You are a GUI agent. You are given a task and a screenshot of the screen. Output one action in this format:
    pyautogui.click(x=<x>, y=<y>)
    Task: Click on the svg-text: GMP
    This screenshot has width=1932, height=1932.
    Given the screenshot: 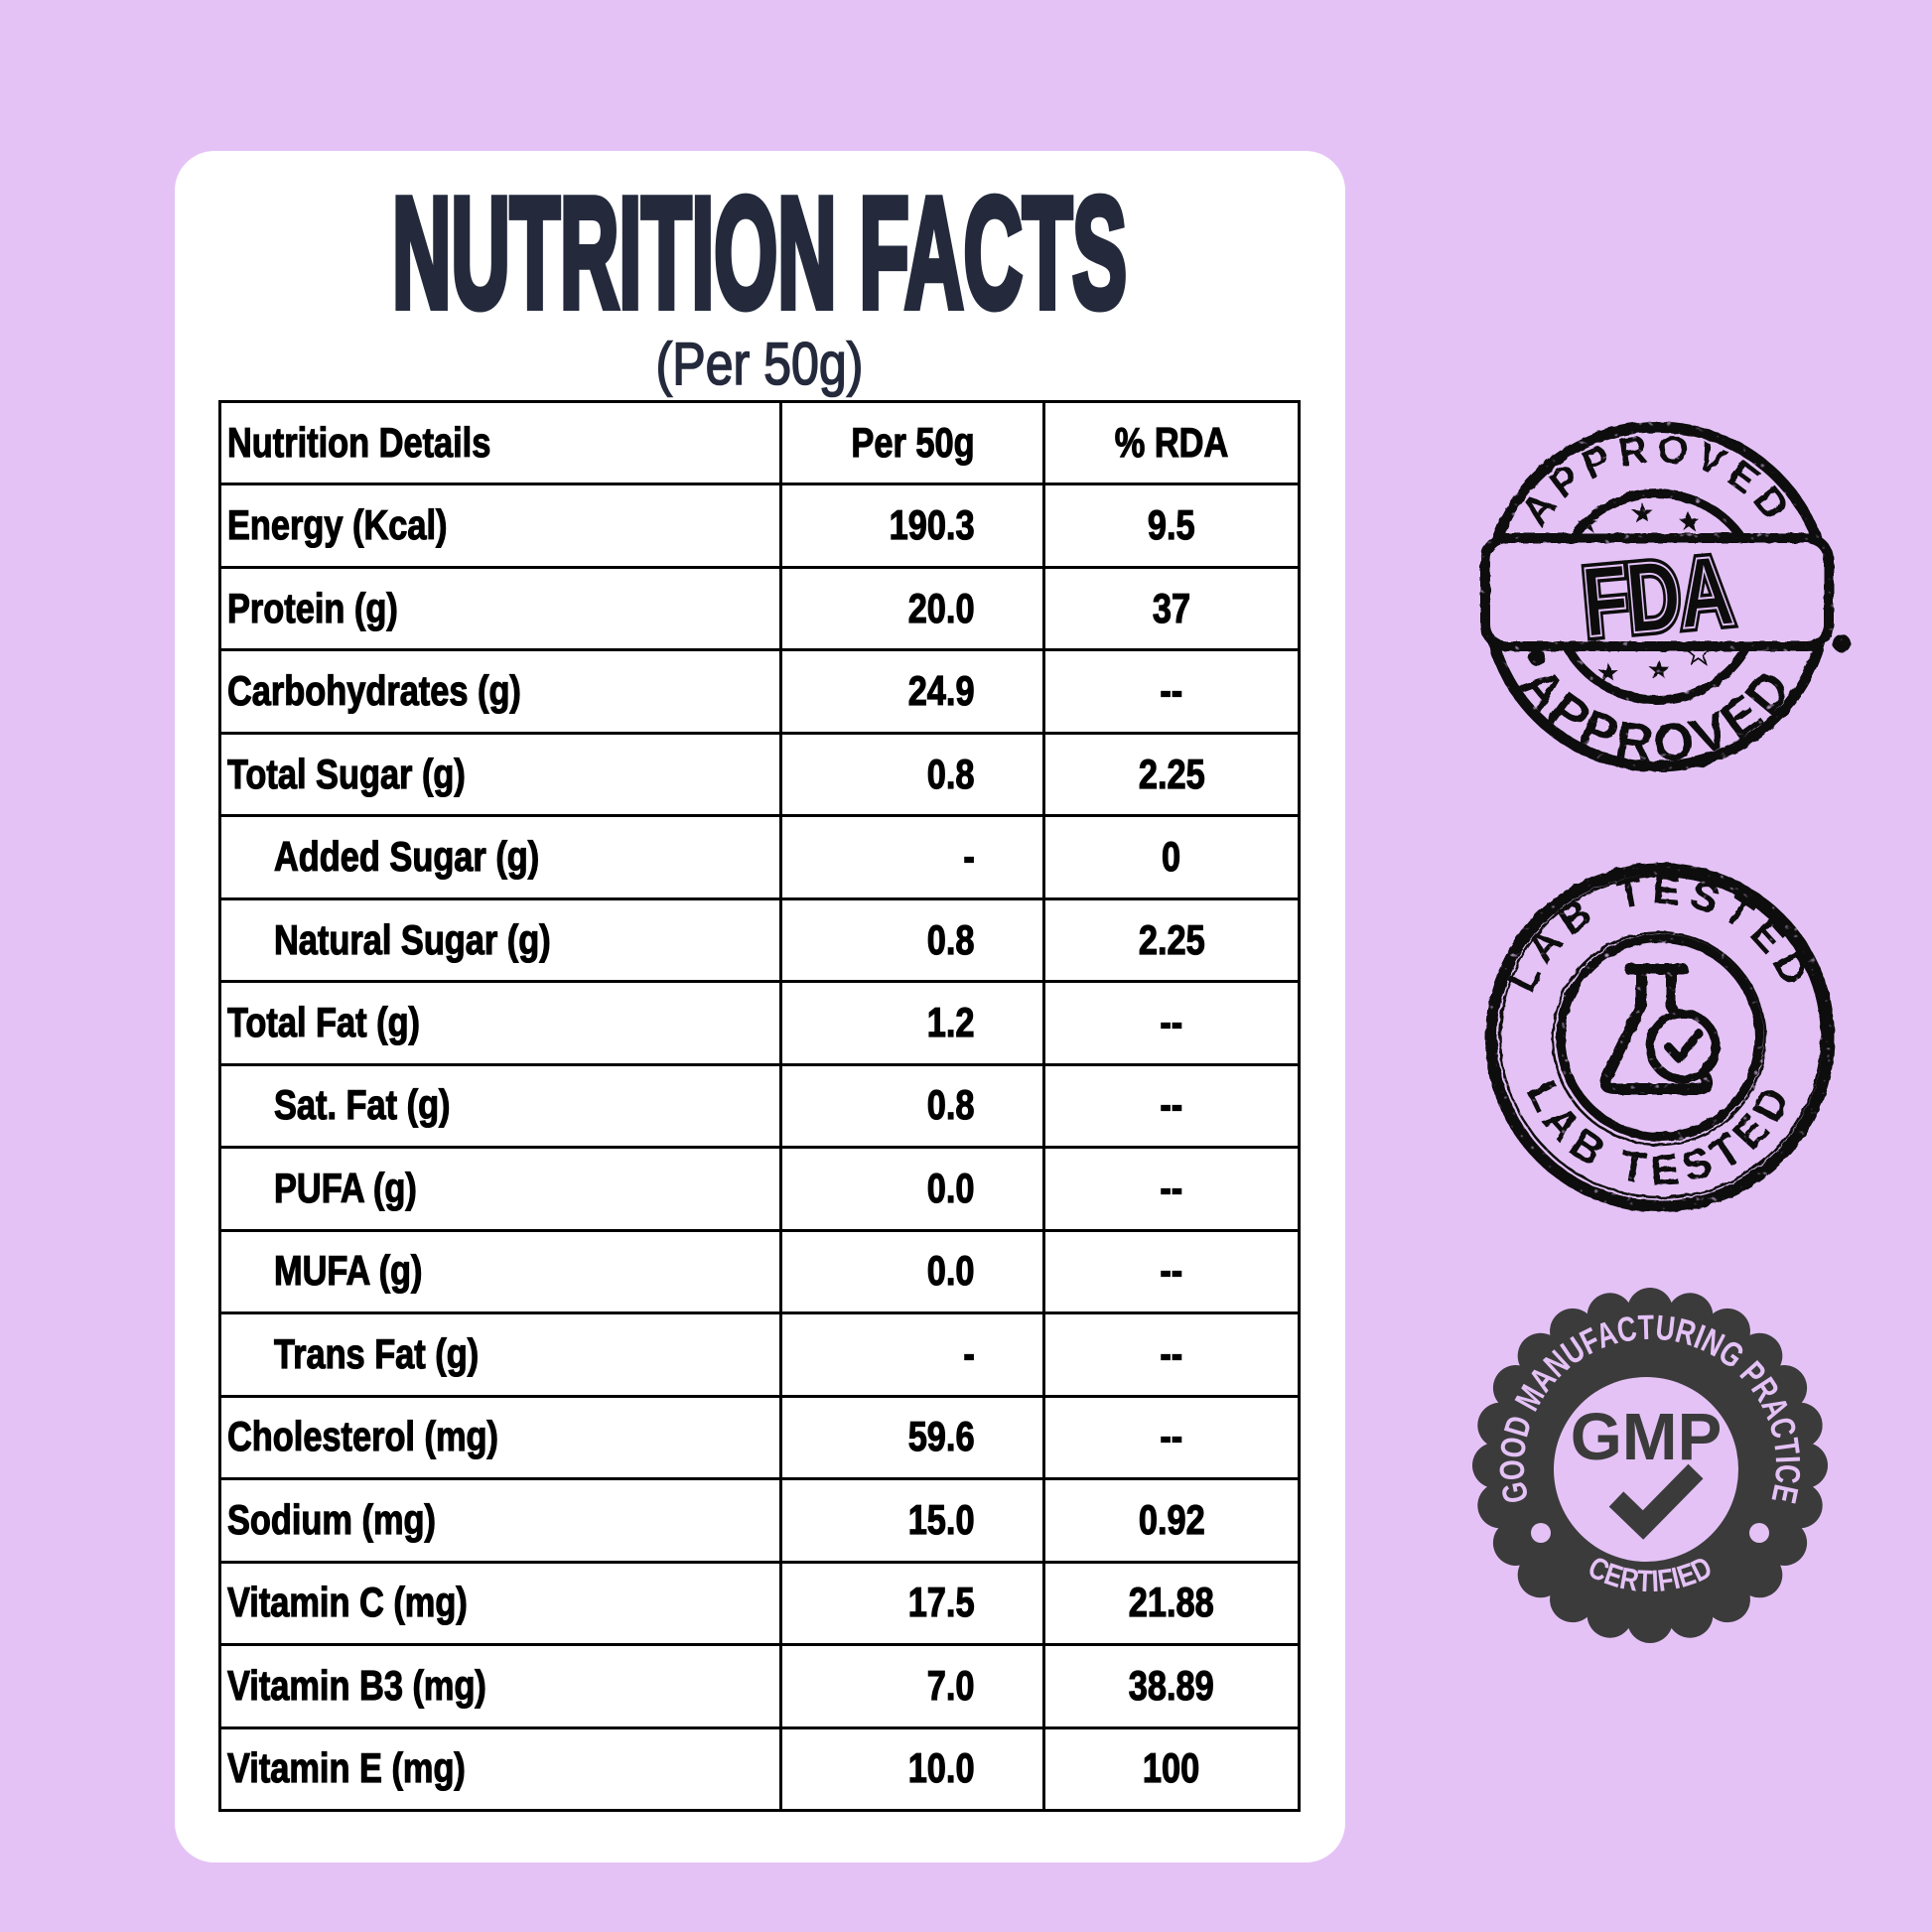 What is the action you would take?
    pyautogui.click(x=1647, y=1437)
    